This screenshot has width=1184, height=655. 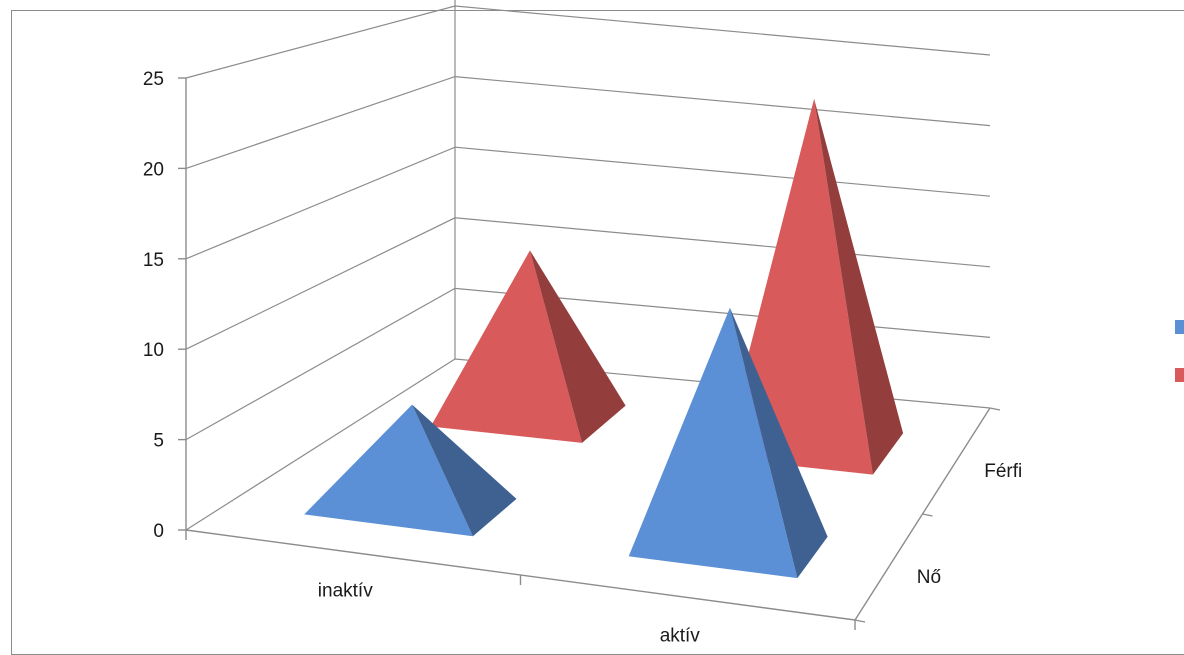 I want to click on legend, so click(x=1179, y=351).